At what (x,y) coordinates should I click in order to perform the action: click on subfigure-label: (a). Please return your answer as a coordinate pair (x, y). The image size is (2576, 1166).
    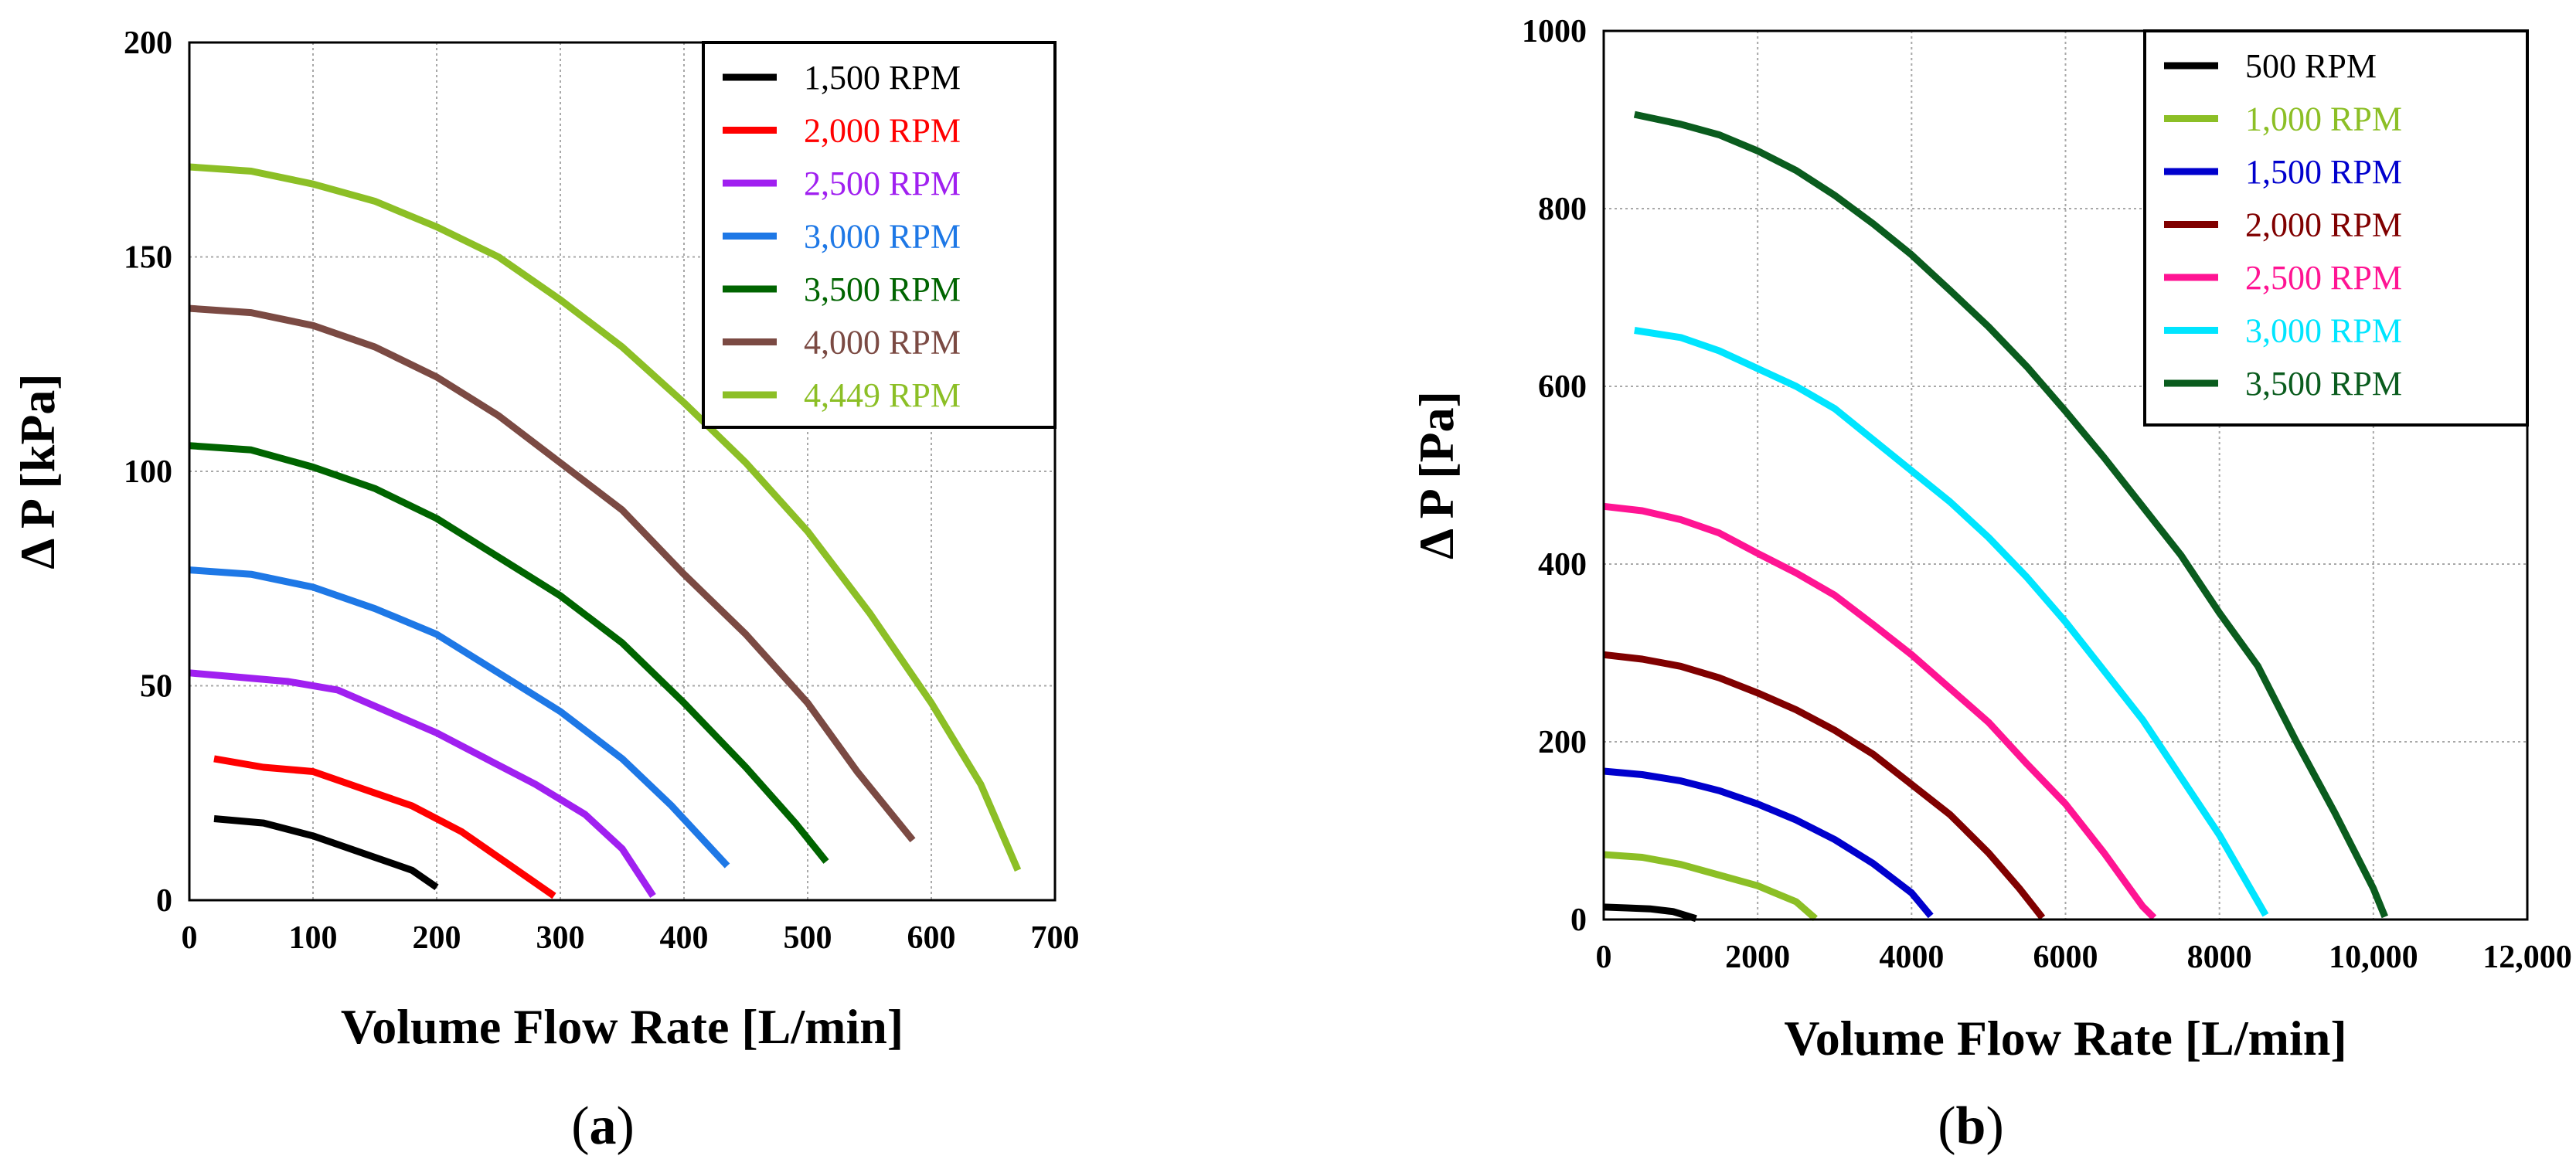
    Looking at the image, I should click on (603, 1126).